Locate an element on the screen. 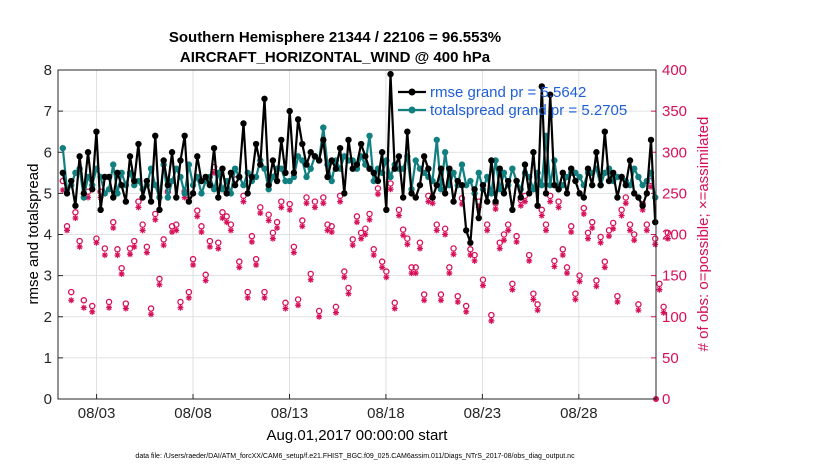 The image size is (830, 470). y-right-tick-label: 400 is located at coordinates (674, 70).